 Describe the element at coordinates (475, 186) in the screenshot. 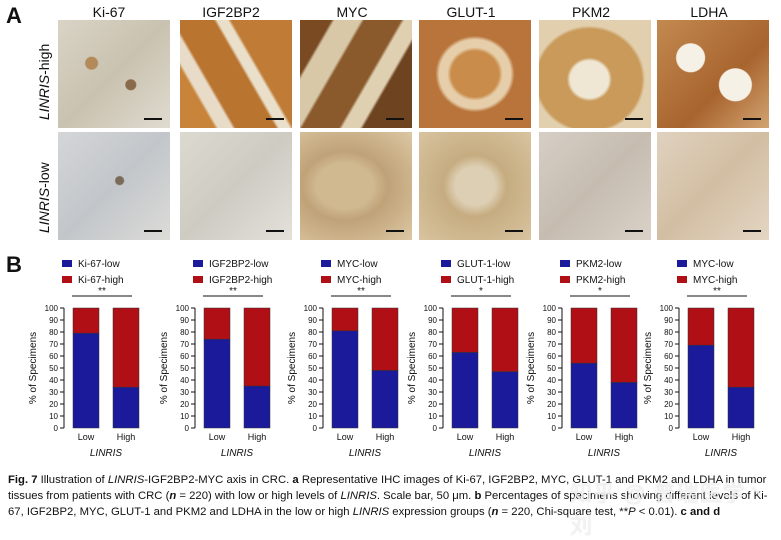

I see `ihc-image-glut1-low` at that location.